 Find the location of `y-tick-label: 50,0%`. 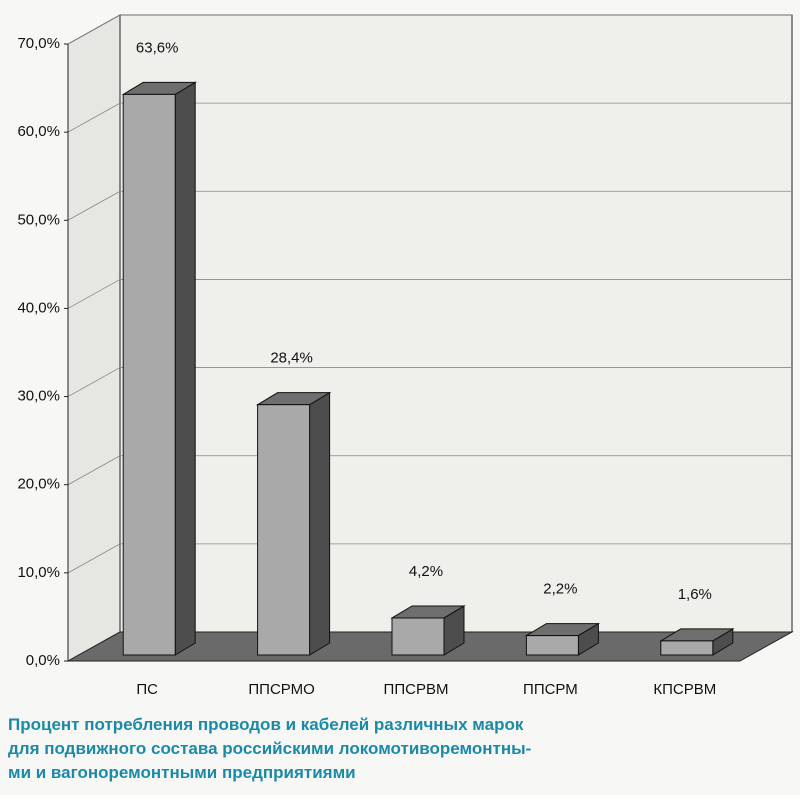

y-tick-label: 50,0% is located at coordinates (38, 219).